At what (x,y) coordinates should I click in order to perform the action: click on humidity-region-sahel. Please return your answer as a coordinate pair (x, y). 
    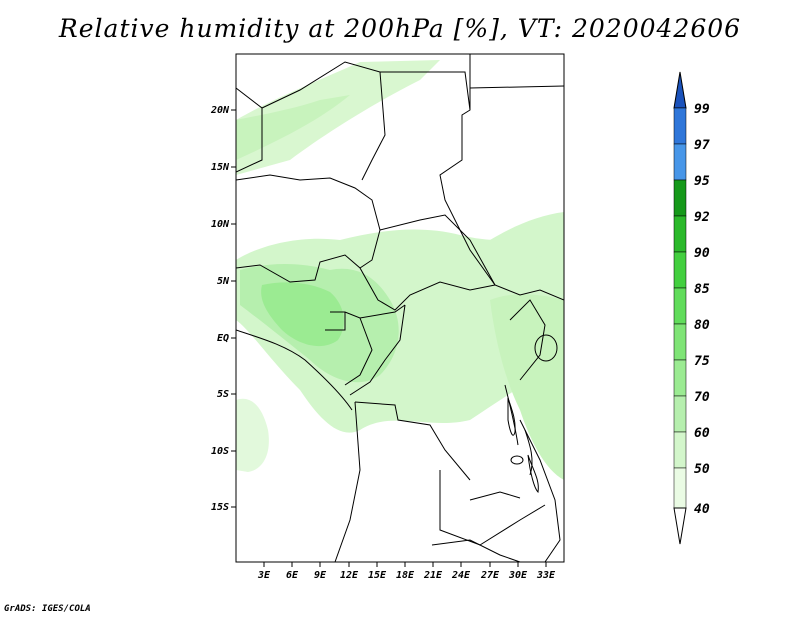
    Looking at the image, I should click on (338, 117).